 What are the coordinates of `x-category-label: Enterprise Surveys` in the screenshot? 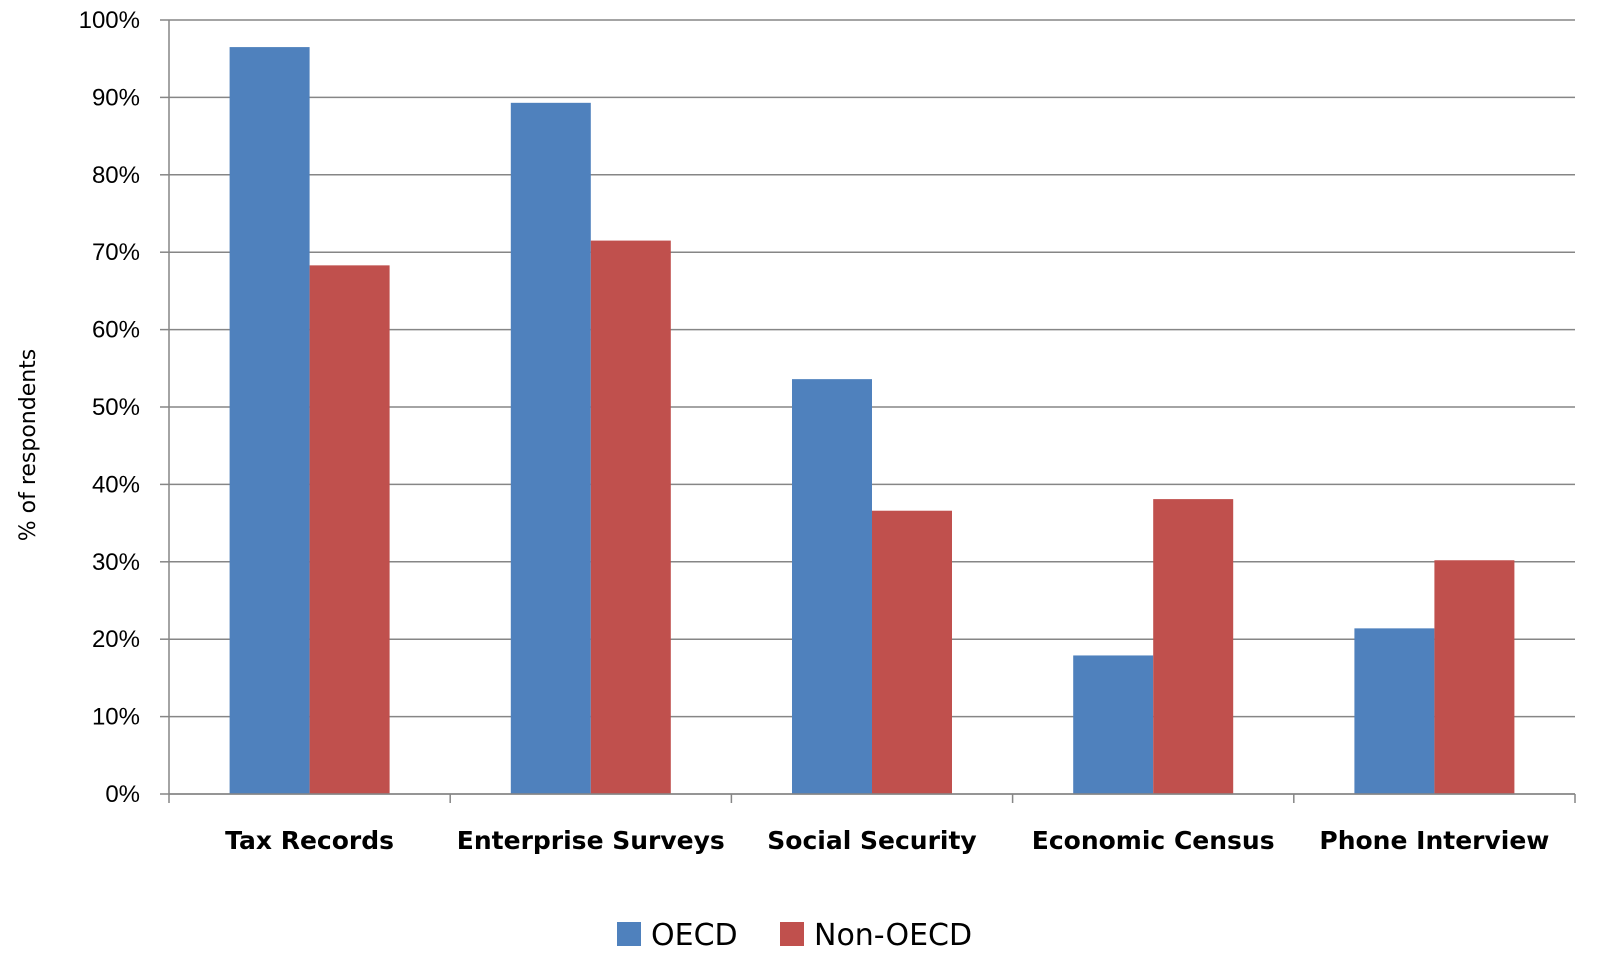 It's located at (591, 840).